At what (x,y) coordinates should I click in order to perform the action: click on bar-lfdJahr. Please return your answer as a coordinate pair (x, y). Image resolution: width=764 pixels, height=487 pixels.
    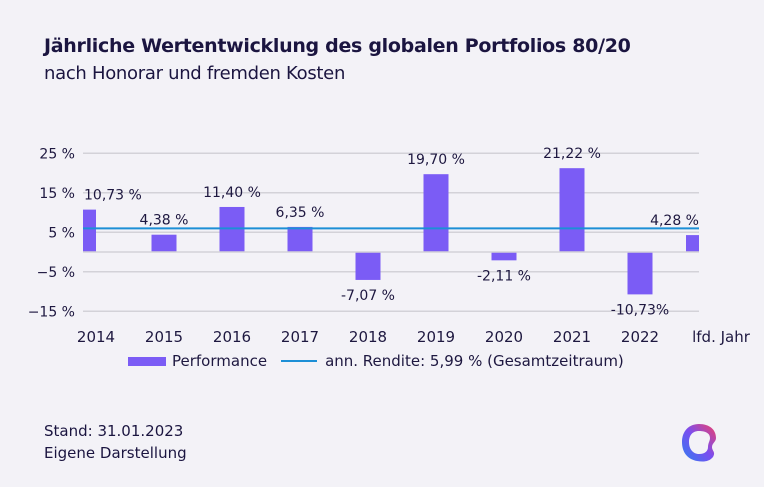
    Looking at the image, I should click on (692, 243).